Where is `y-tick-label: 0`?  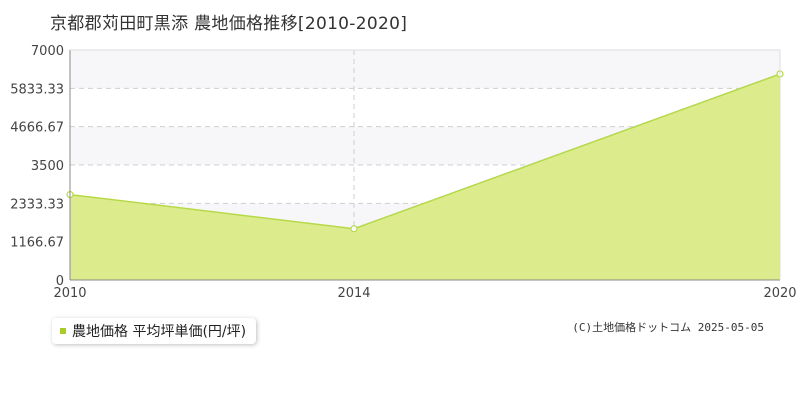
y-tick-label: 0 is located at coordinates (60, 281).